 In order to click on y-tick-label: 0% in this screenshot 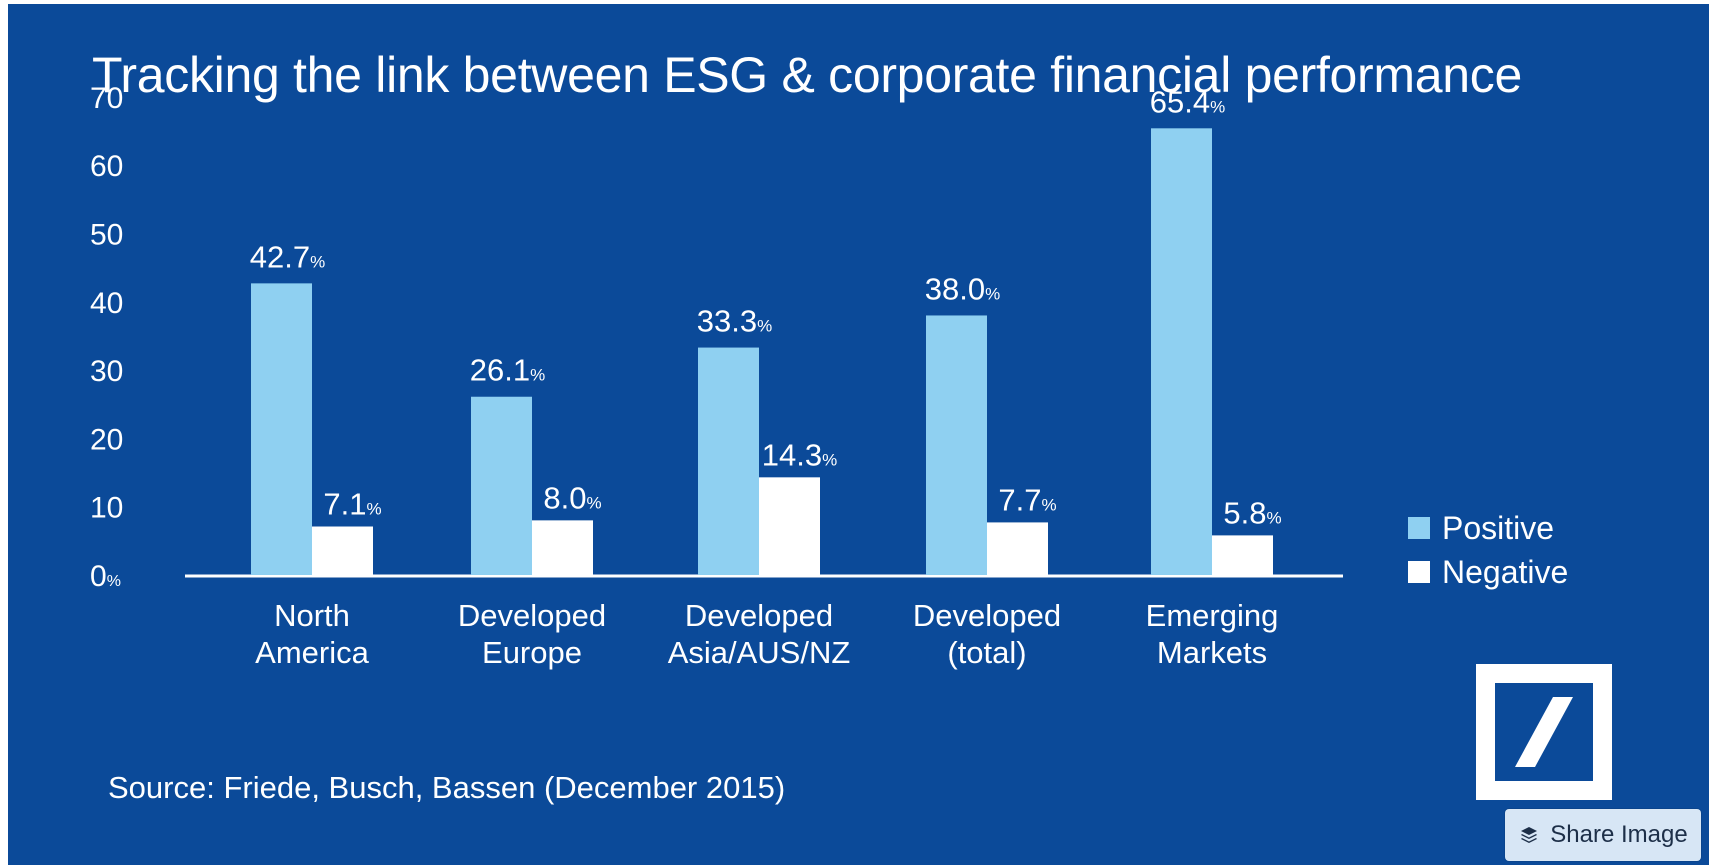, I will do `click(105, 576)`.